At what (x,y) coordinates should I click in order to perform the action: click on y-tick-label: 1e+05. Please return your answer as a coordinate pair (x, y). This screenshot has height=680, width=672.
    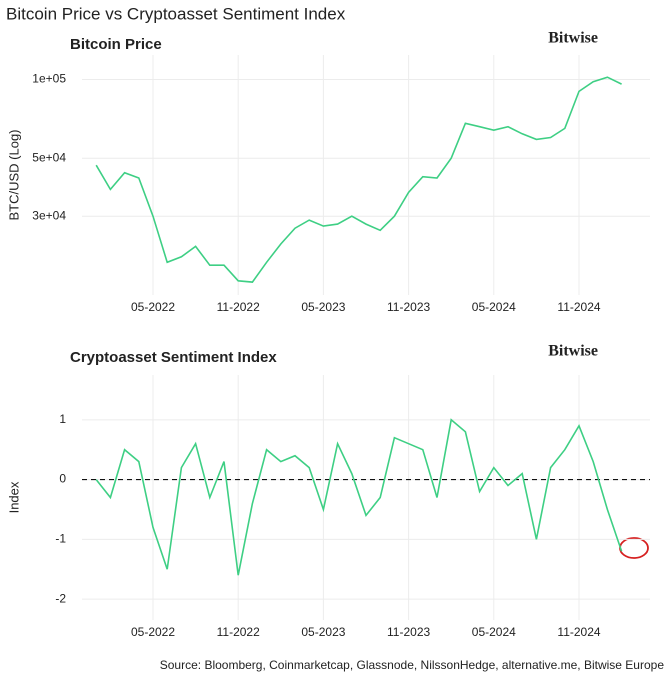
    Looking at the image, I should click on (49, 79).